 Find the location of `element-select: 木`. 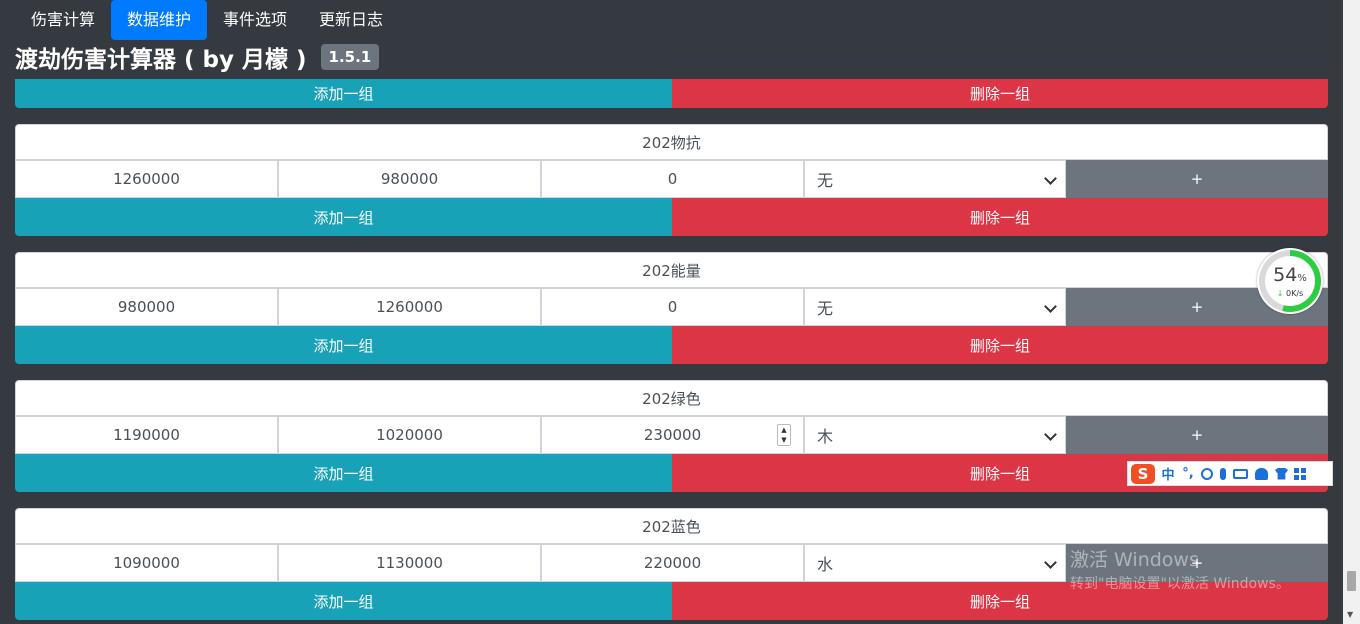

element-select: 木 is located at coordinates (935, 435).